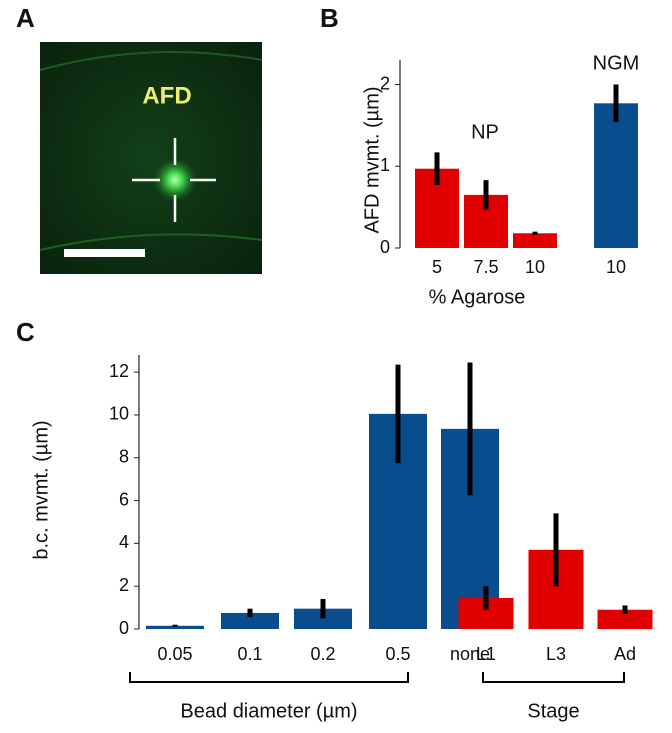 This screenshot has height=733, width=672. Describe the element at coordinates (25, 332) in the screenshot. I see `panel-label: C` at that location.